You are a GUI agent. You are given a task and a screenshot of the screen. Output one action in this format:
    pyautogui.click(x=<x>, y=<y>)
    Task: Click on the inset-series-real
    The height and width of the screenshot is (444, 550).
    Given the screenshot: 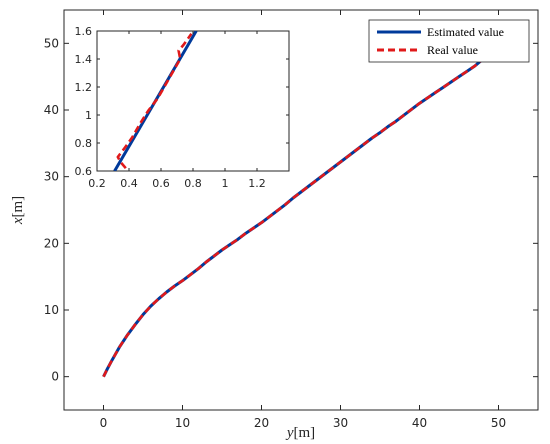 What is the action you would take?
    pyautogui.click(x=154, y=101)
    